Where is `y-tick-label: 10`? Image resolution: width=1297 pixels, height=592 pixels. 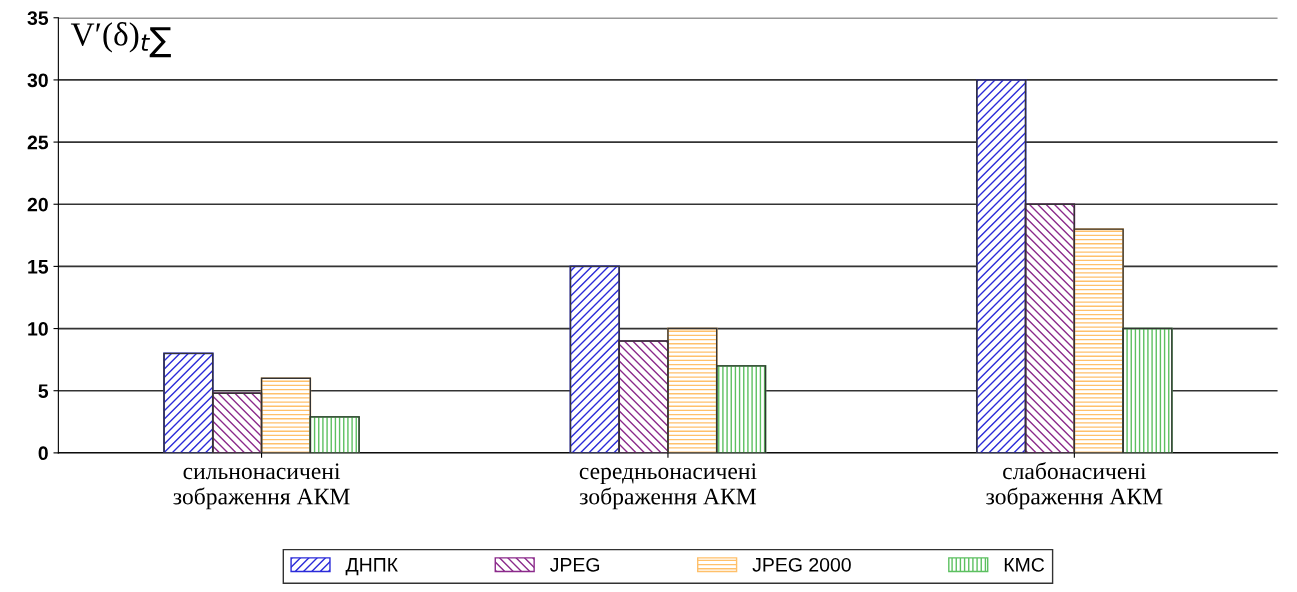 y-tick-label: 10 is located at coordinates (38, 329).